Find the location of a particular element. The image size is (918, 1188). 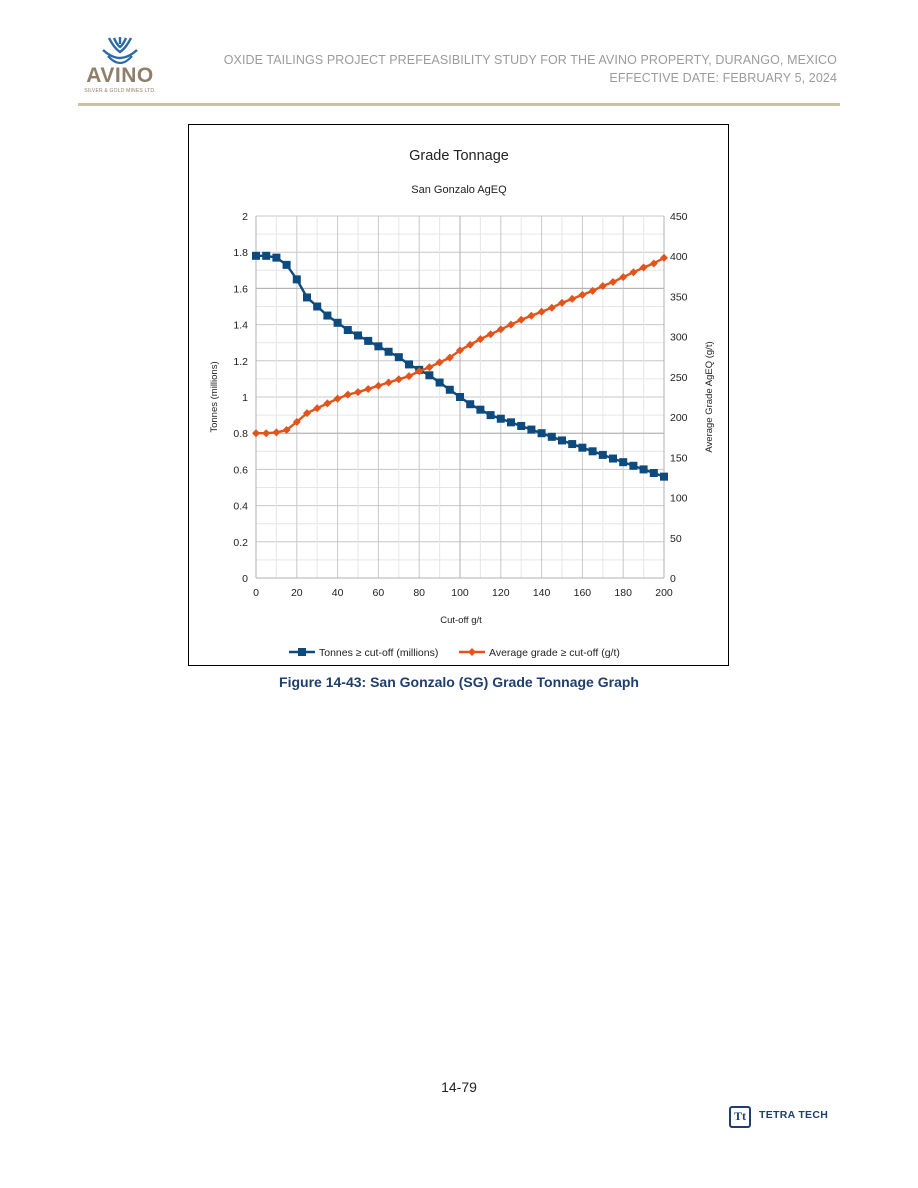

y-left-tick-label: 0.2 is located at coordinates (240, 543).